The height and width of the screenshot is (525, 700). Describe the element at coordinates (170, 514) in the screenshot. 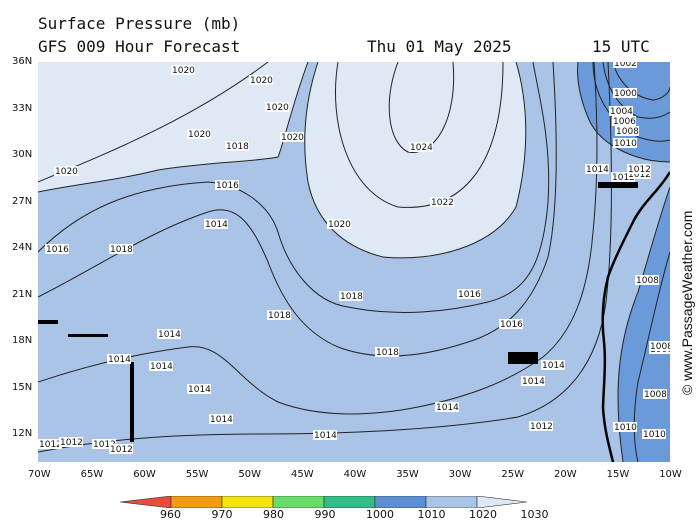

I see `colorbar-label: 960` at that location.